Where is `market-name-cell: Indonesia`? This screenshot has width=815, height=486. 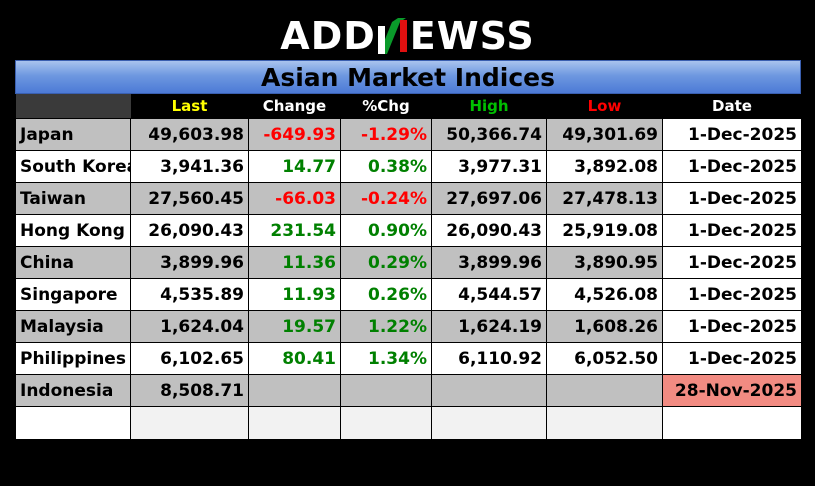
market-name-cell: Indonesia is located at coordinates (73, 390).